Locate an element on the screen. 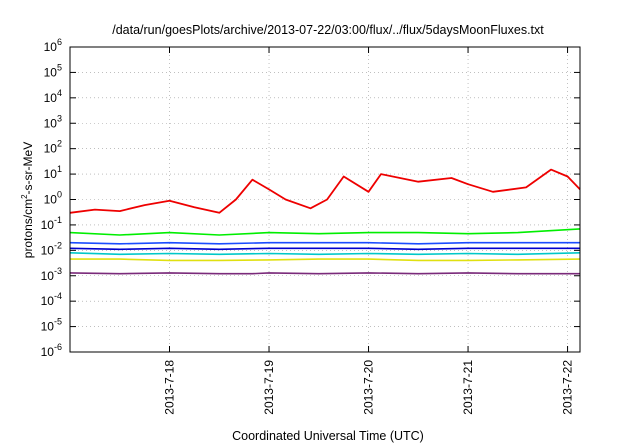  y-tick-label: 10⁴ is located at coordinates (53, 96).